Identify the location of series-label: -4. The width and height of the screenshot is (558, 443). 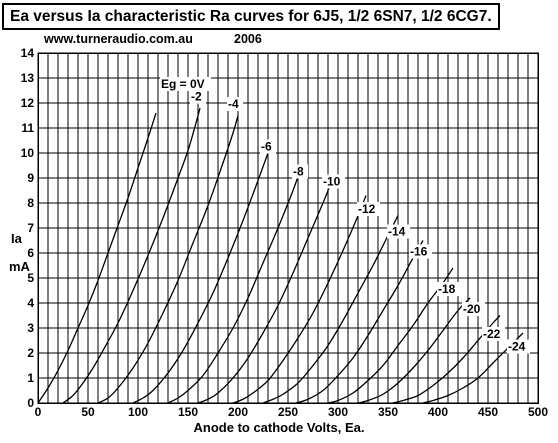
(233, 104).